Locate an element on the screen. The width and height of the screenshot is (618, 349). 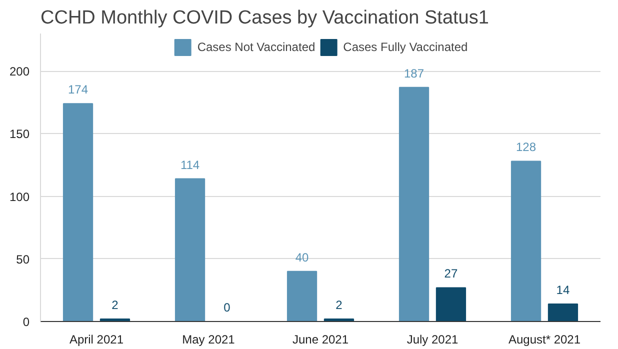
x-tick-label: April 2021 is located at coordinates (96, 339).